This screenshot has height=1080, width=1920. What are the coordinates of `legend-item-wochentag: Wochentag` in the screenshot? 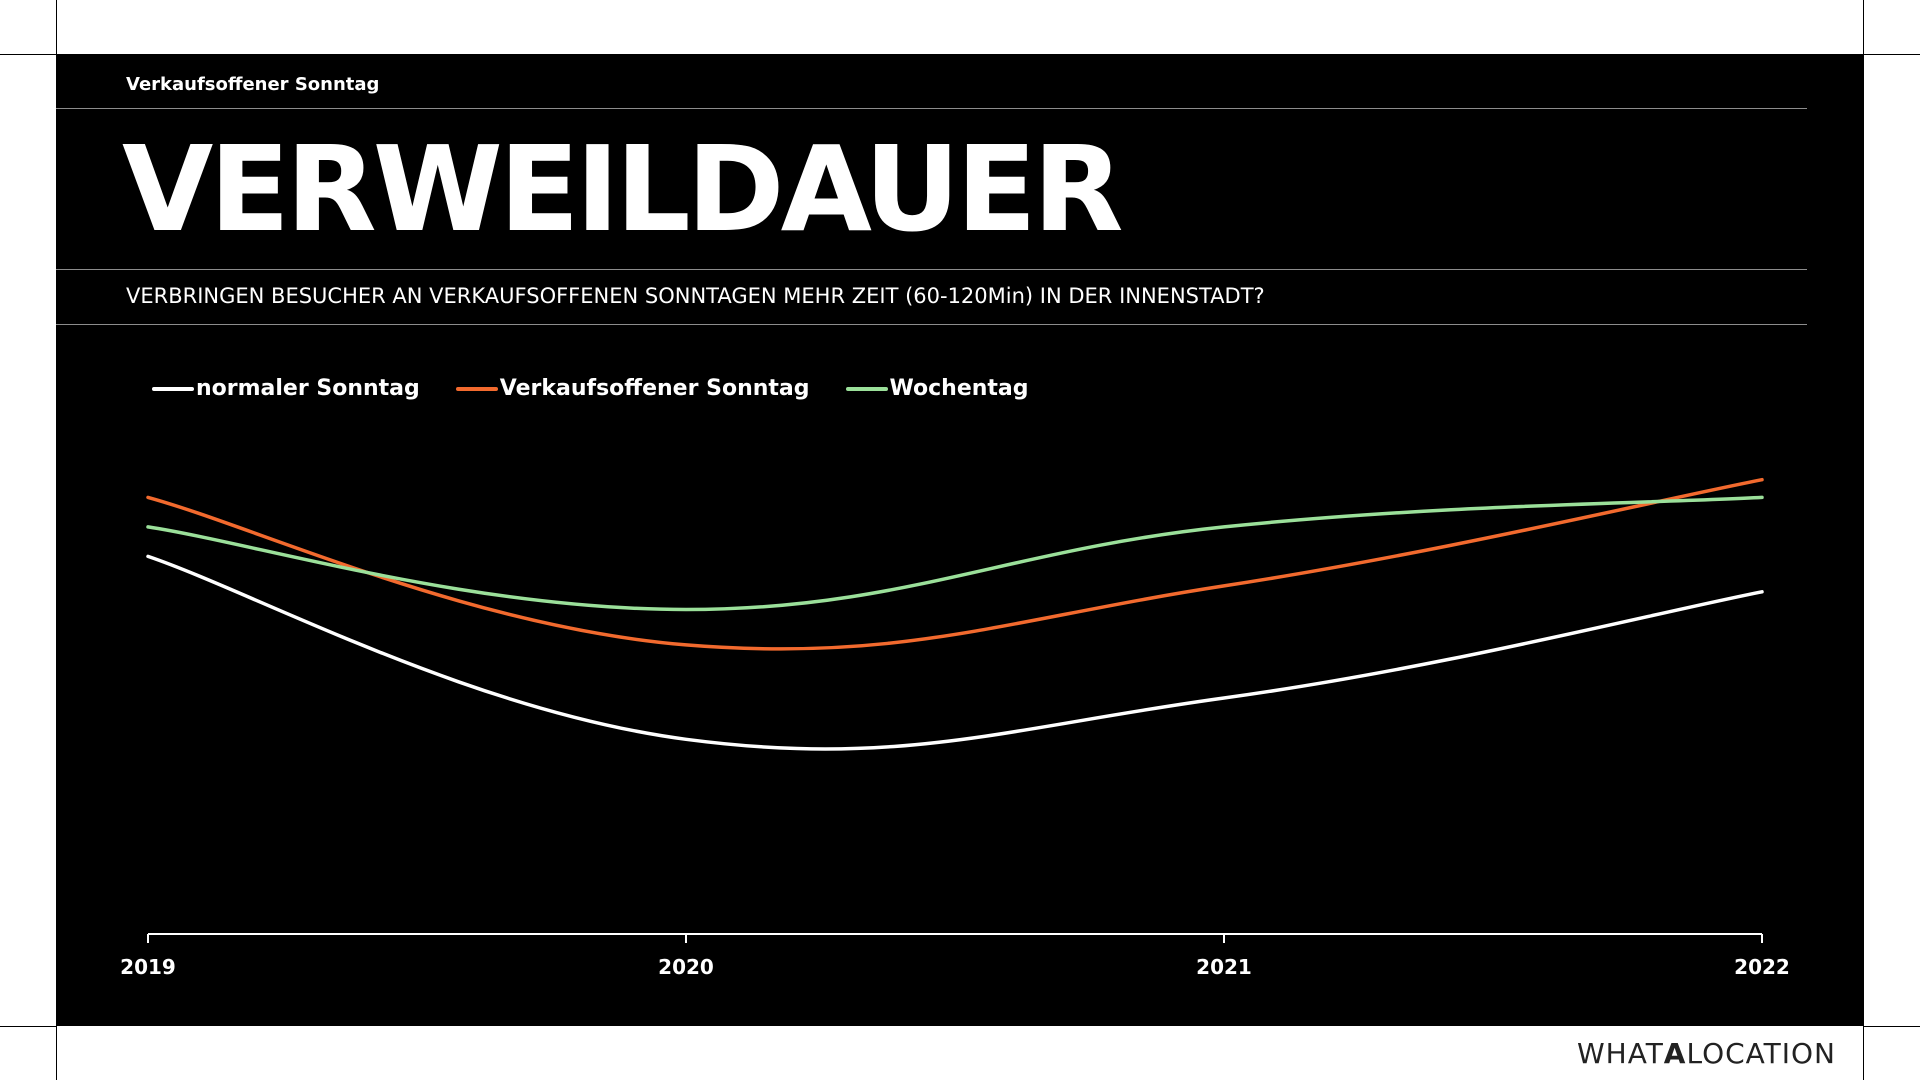 It's located at (937, 388).